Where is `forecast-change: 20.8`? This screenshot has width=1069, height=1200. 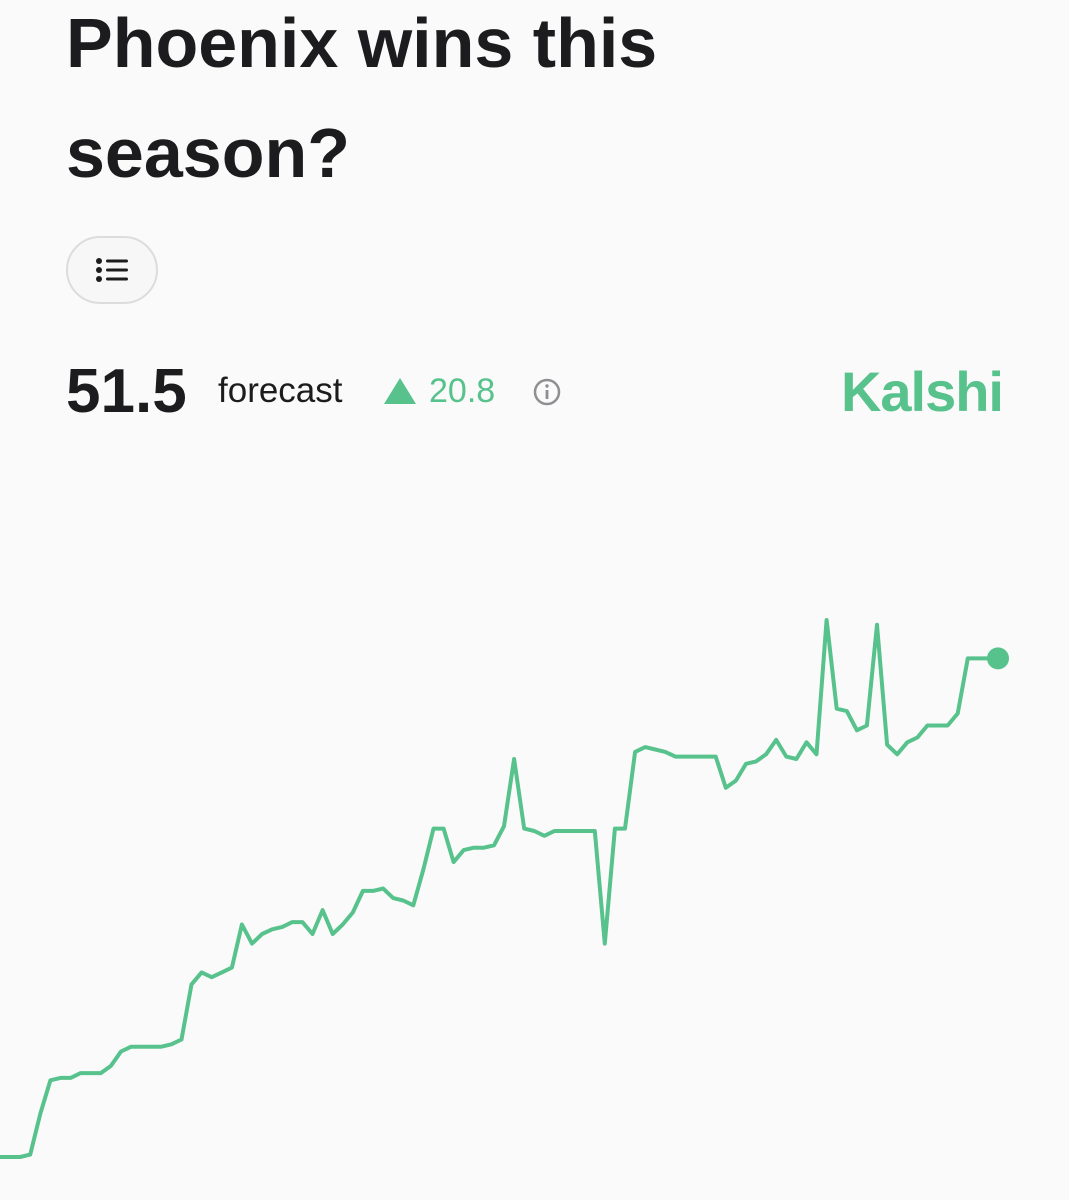
forecast-change: 20.8 is located at coordinates (439, 391).